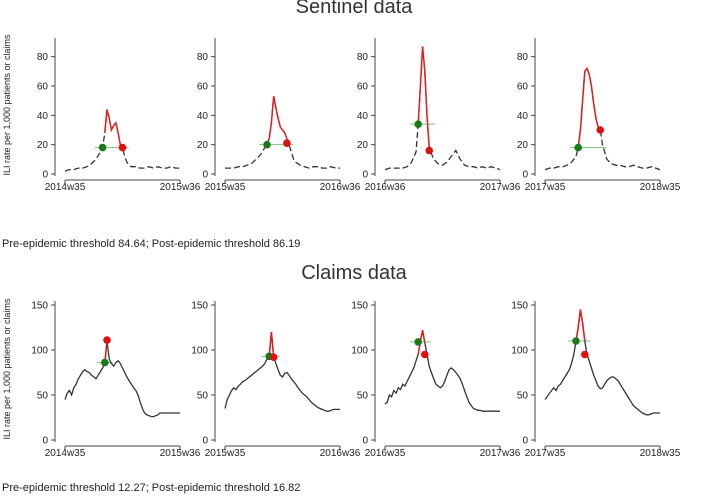 This screenshot has height=497, width=708. What do you see at coordinates (354, 273) in the screenshot?
I see `claims-section-title: Claims data` at bounding box center [354, 273].